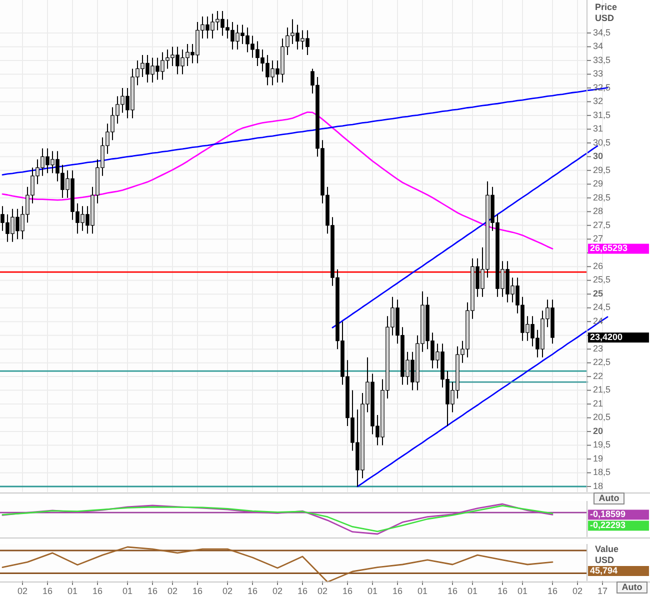 This screenshot has width=650, height=600. Describe the element at coordinates (602, 307) in the screenshot. I see `y-tick-label: 24,5` at that location.